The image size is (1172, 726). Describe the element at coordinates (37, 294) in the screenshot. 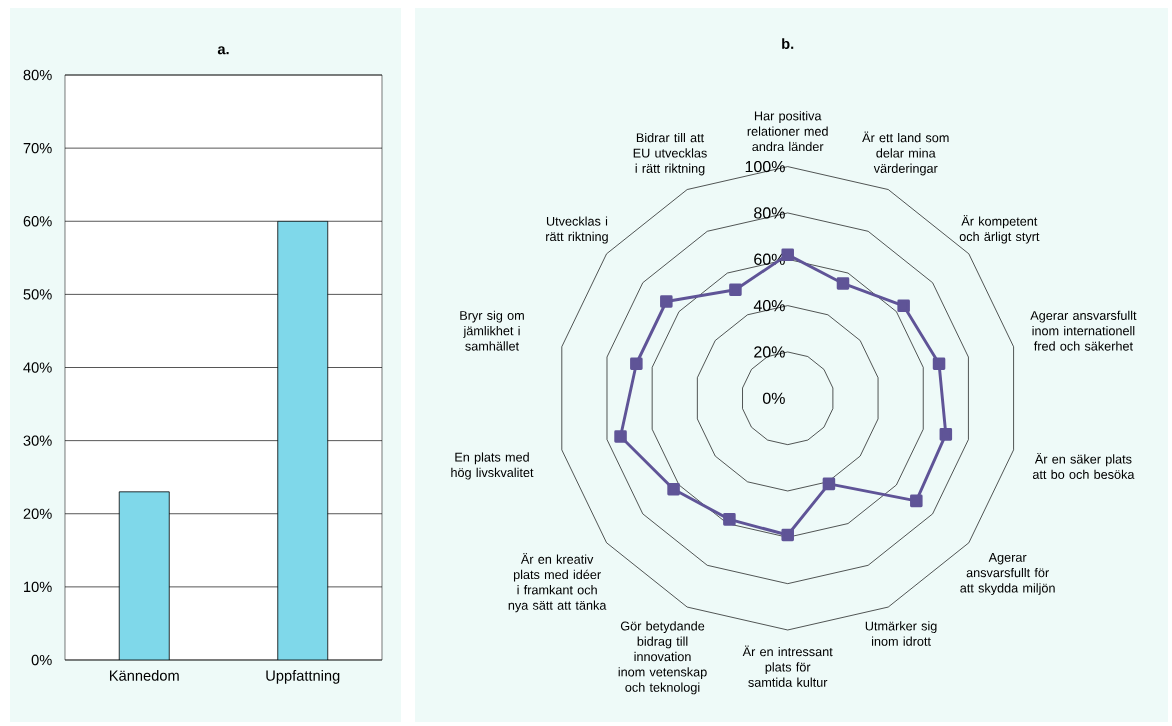

I see `y-tick-label: 50%` at that location.